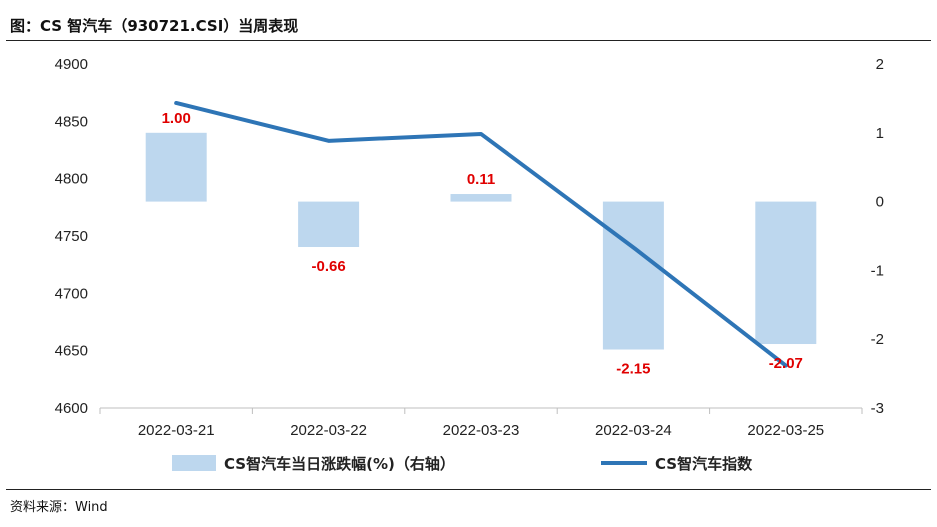 Image resolution: width=937 pixels, height=527 pixels. I want to click on y-left-tick-label: 4850, so click(71, 121).